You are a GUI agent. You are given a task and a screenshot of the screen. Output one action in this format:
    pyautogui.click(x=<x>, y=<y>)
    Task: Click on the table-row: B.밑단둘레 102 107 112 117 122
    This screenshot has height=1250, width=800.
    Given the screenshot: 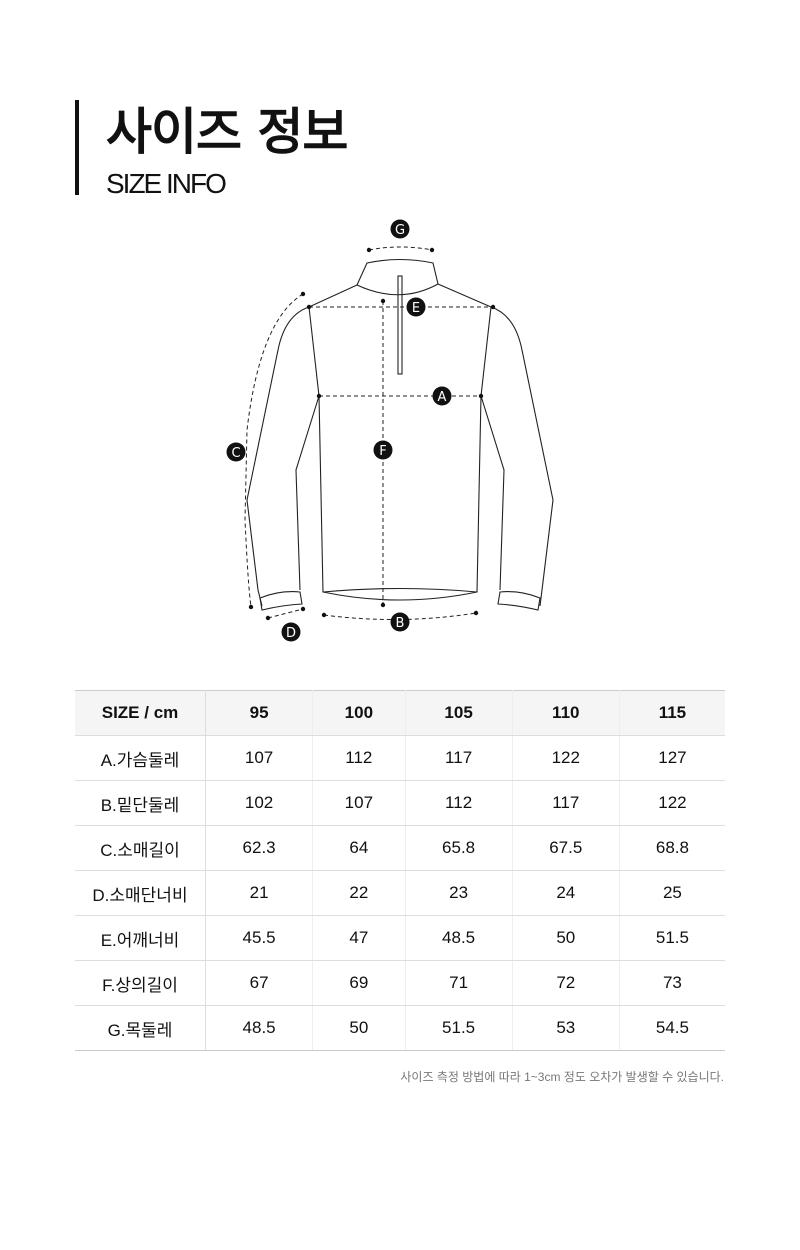 What is the action you would take?
    pyautogui.click(x=400, y=803)
    